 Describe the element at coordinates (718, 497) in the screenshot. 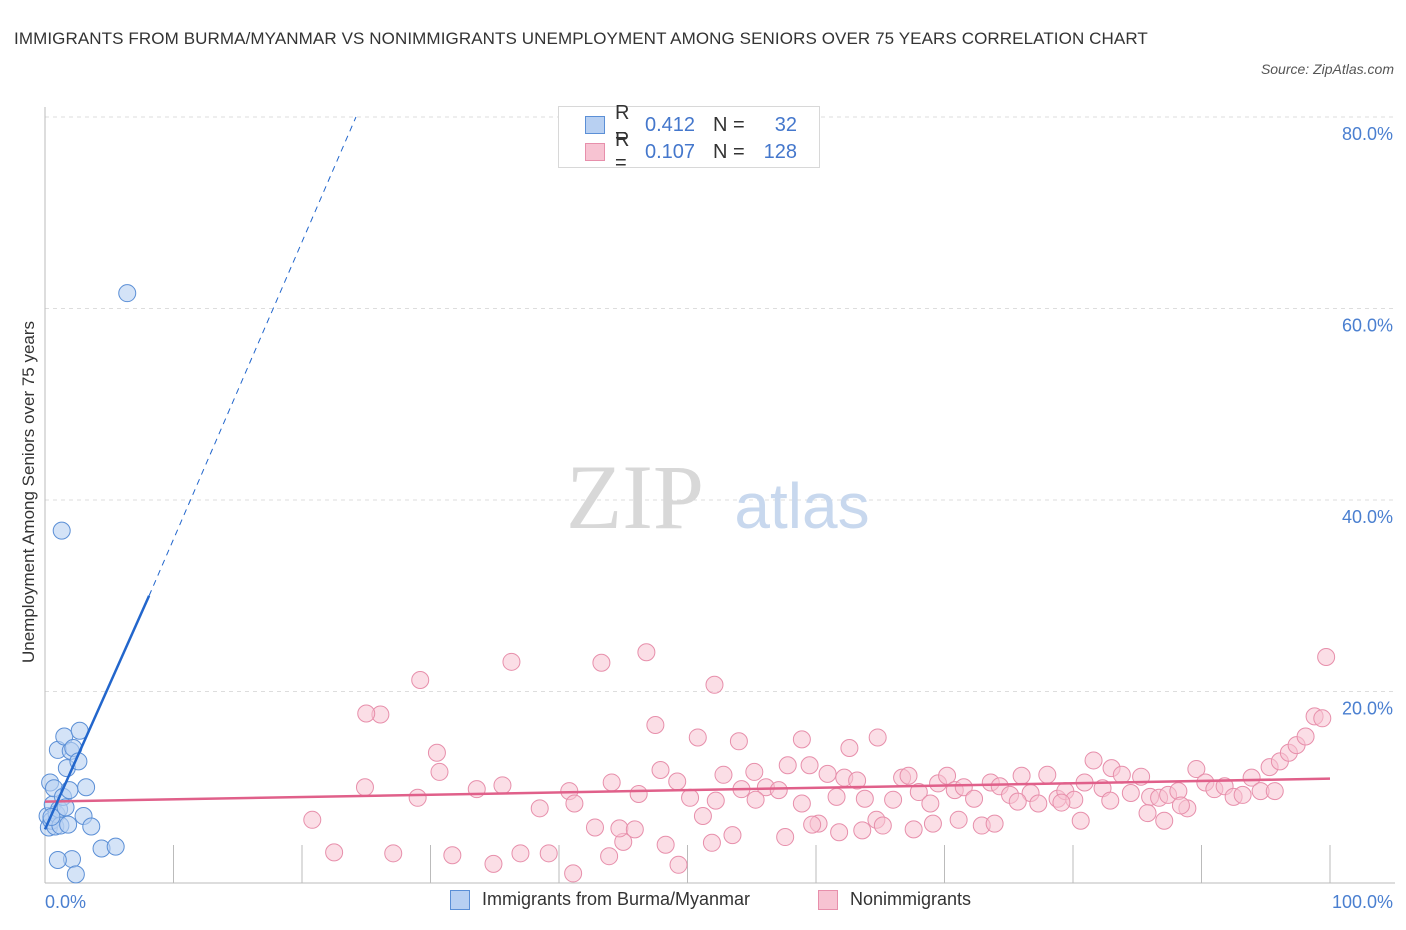

I see `watermark: ZIP atlas` at that location.